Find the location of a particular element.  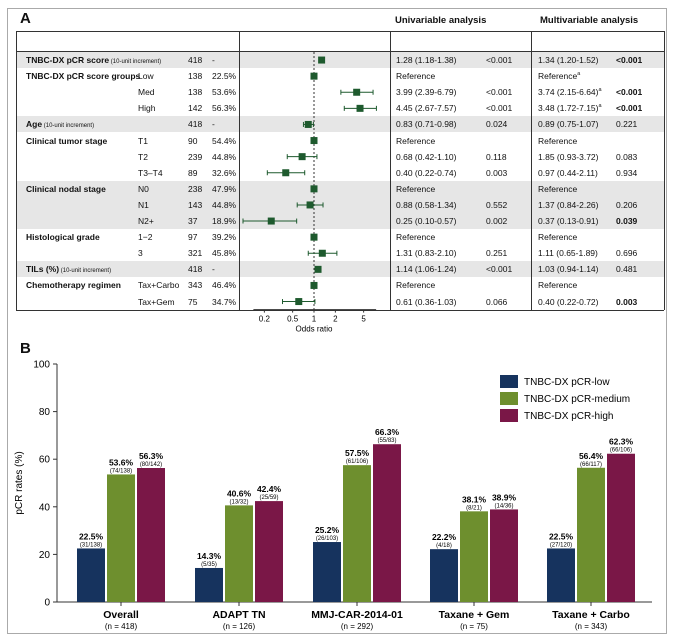

row-variable-name: Chemotherapy regimen is located at coordinates (73, 285).